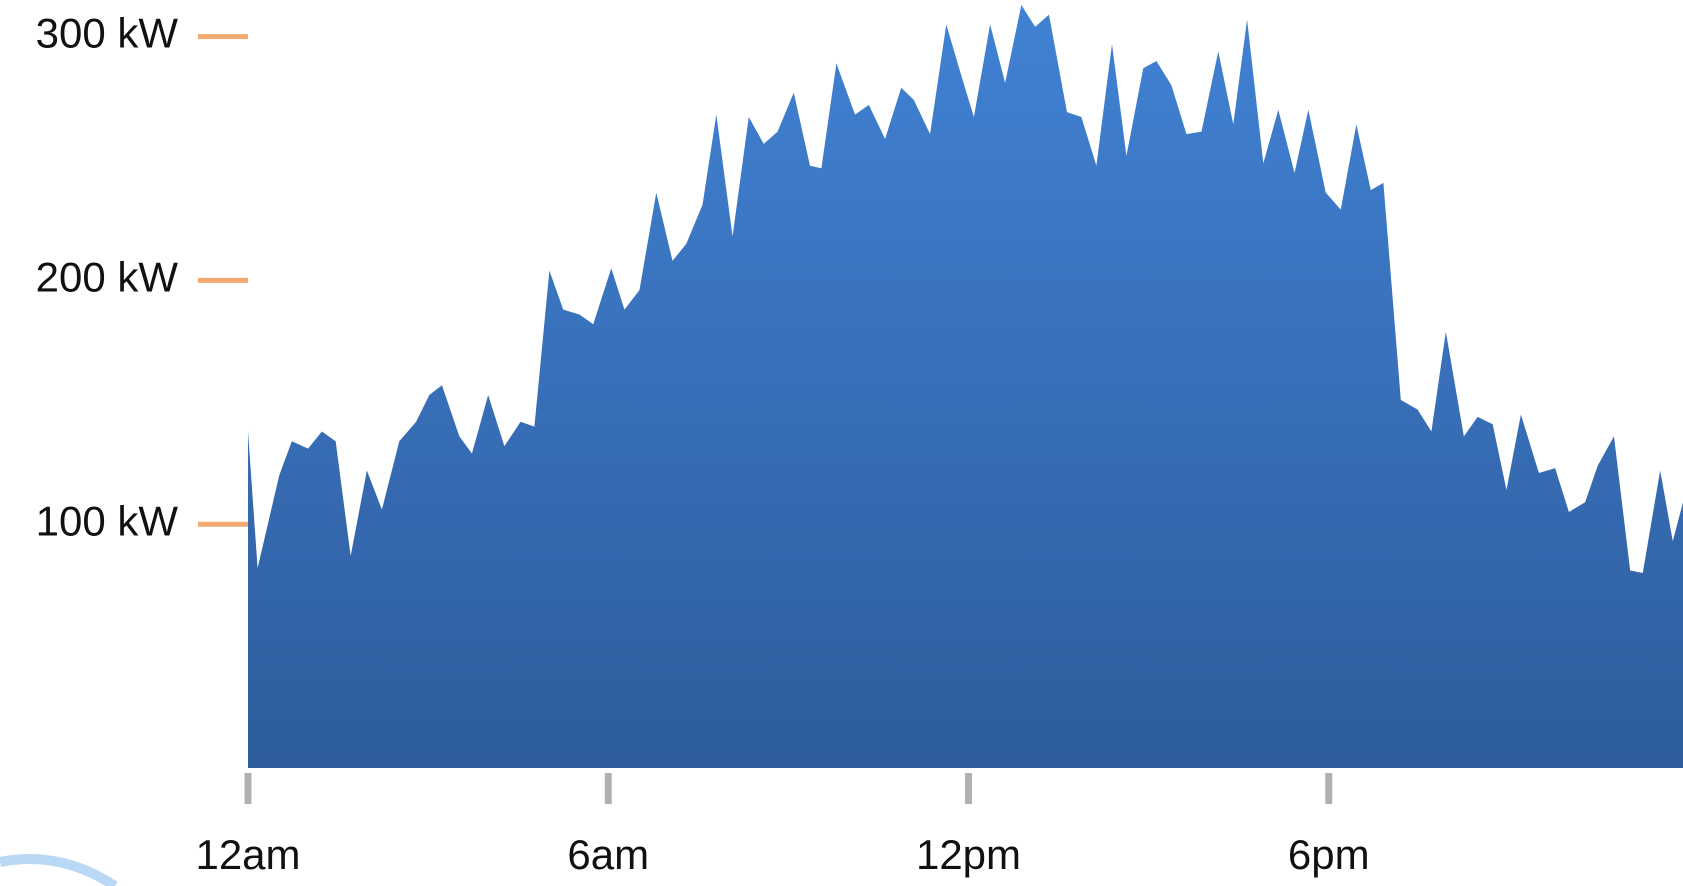 This screenshot has height=886, width=1683. I want to click on y-tick-label: 200 kW, so click(107, 276).